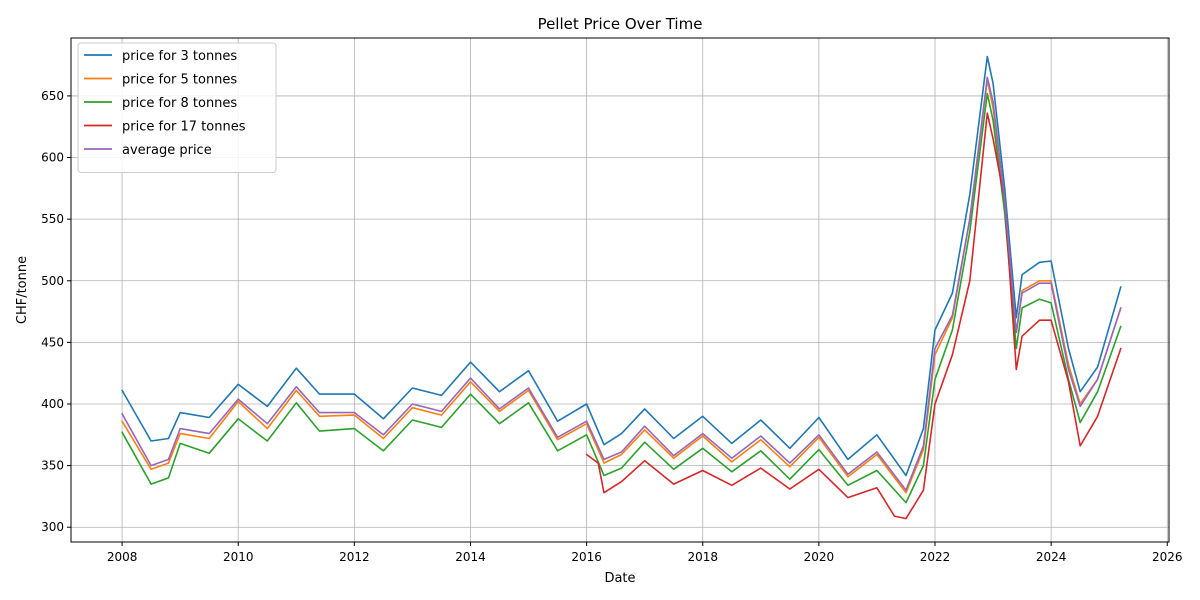 The width and height of the screenshot is (1200, 600). Describe the element at coordinates (586, 557) in the screenshot. I see `x-tick-label: 2016` at that location.